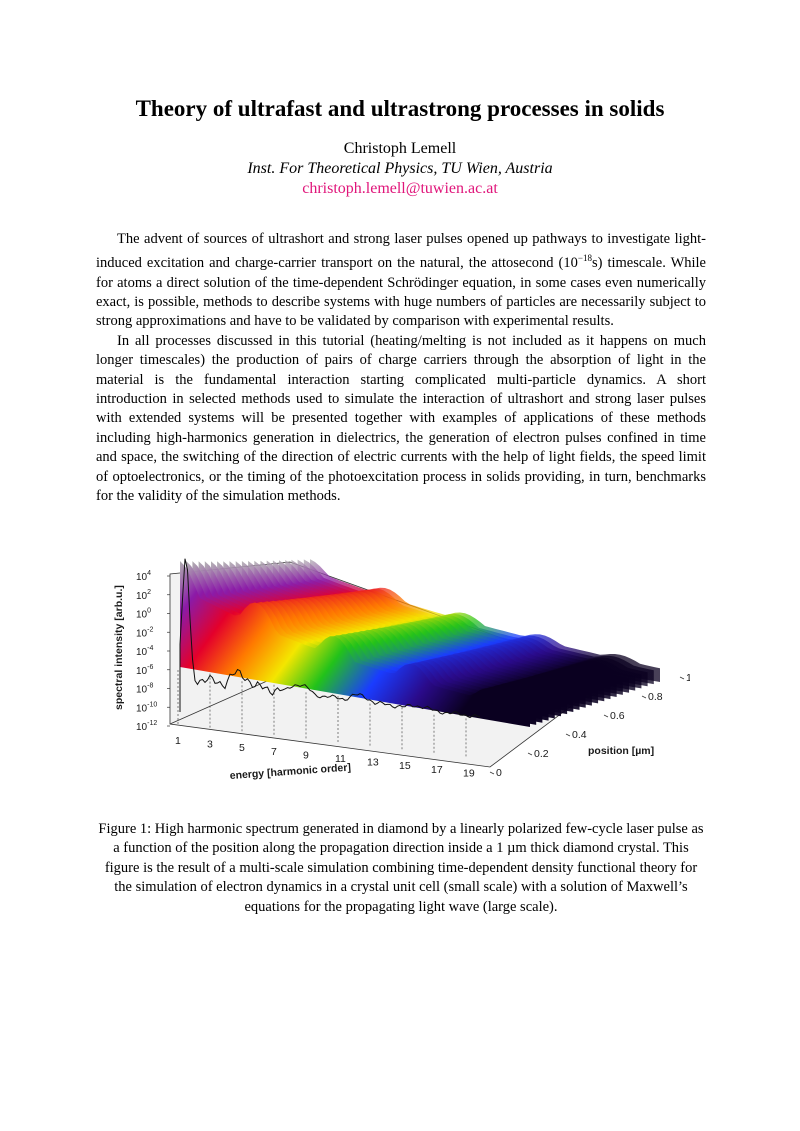  What do you see at coordinates (340, 759) in the screenshot?
I see `x-tick-label: 11` at bounding box center [340, 759].